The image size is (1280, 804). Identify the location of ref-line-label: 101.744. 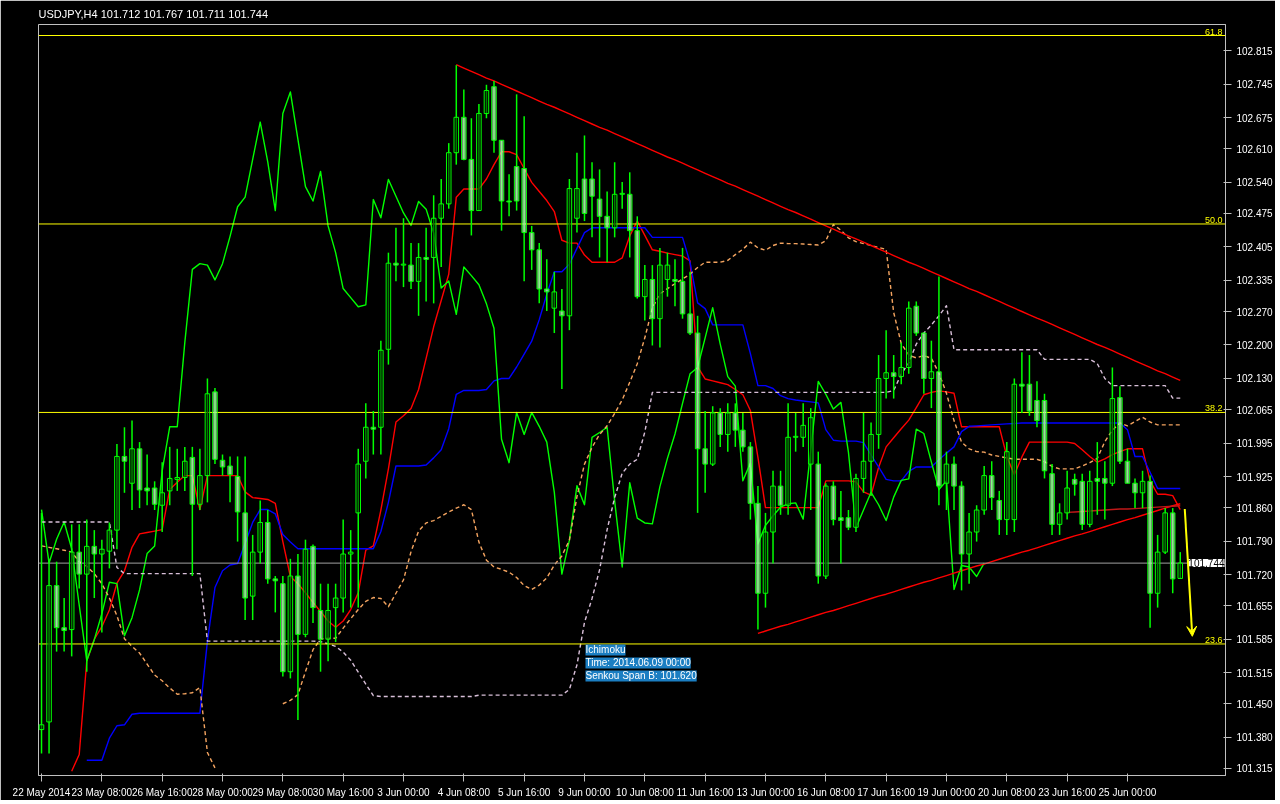
(1206, 564).